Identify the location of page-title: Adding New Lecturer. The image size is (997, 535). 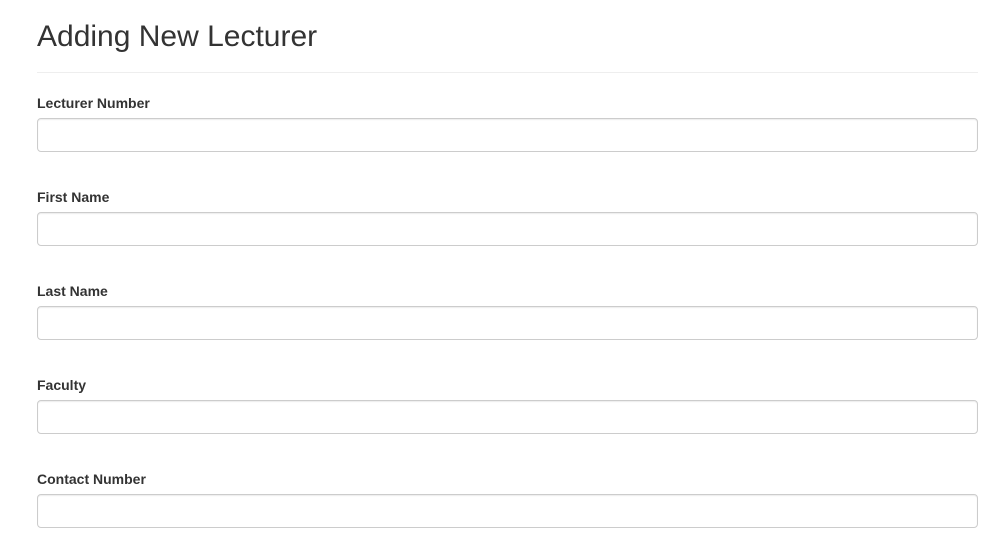
(177, 36).